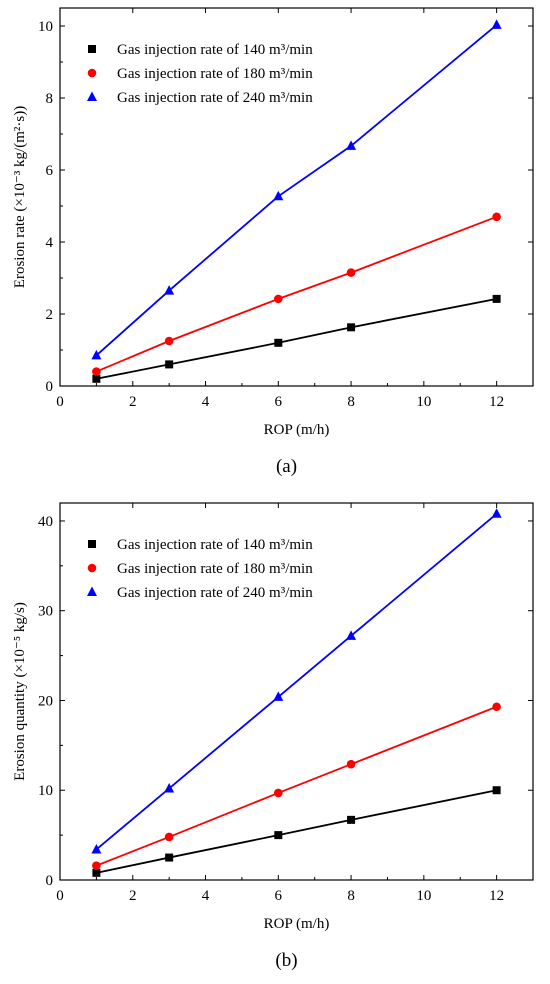 This screenshot has width=550, height=984. I want to click on y-tick-label: 4, so click(50, 243).